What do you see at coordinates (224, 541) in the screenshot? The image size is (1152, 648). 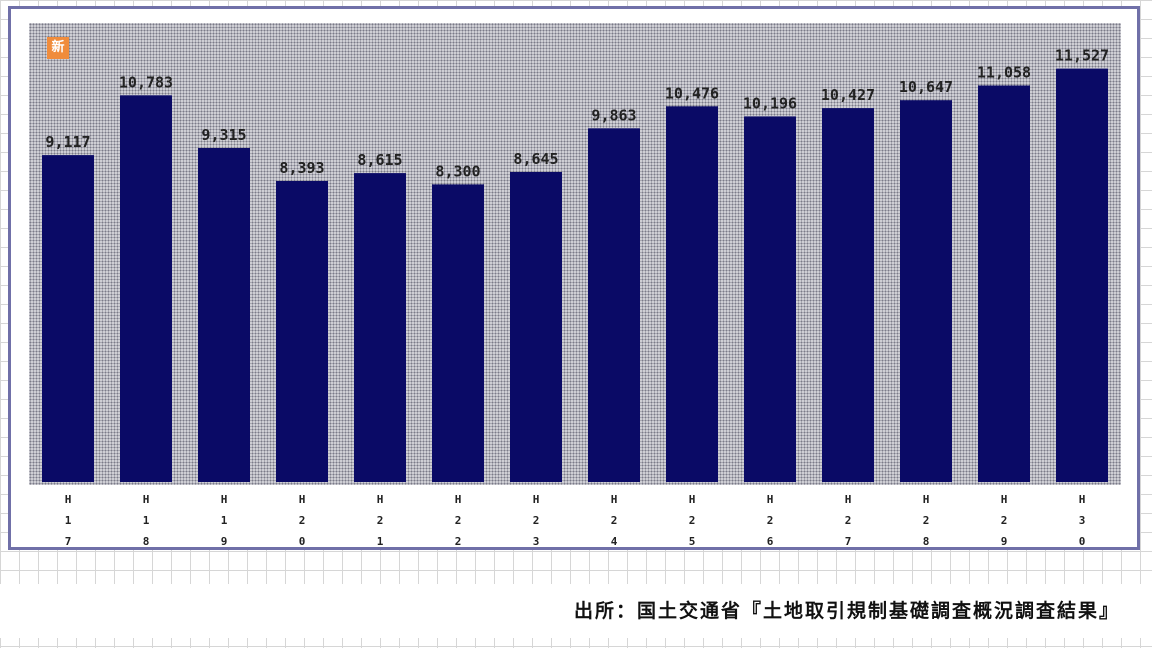 I see `x-tick-label-H19-2: 9` at bounding box center [224, 541].